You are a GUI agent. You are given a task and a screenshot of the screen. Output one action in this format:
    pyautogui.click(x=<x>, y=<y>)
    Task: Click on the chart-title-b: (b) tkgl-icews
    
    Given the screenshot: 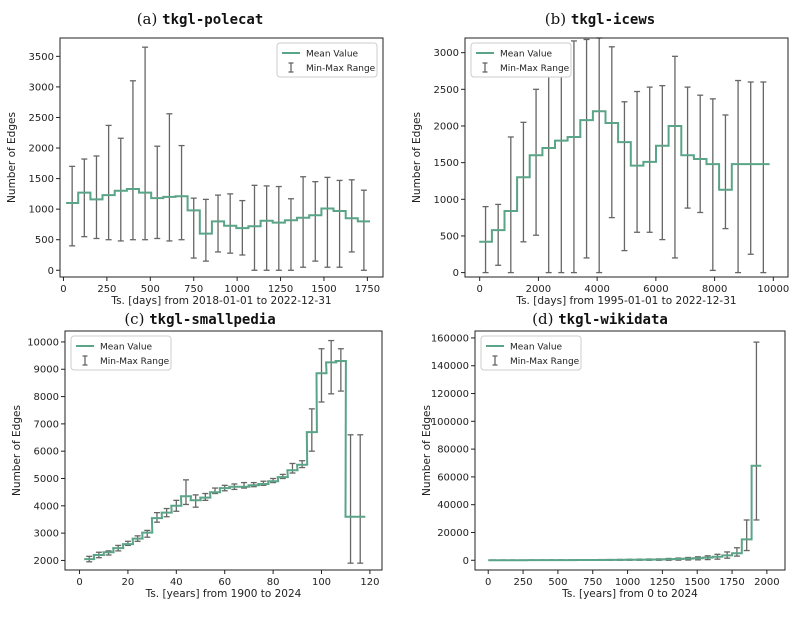 What is the action you would take?
    pyautogui.click(x=600, y=19)
    